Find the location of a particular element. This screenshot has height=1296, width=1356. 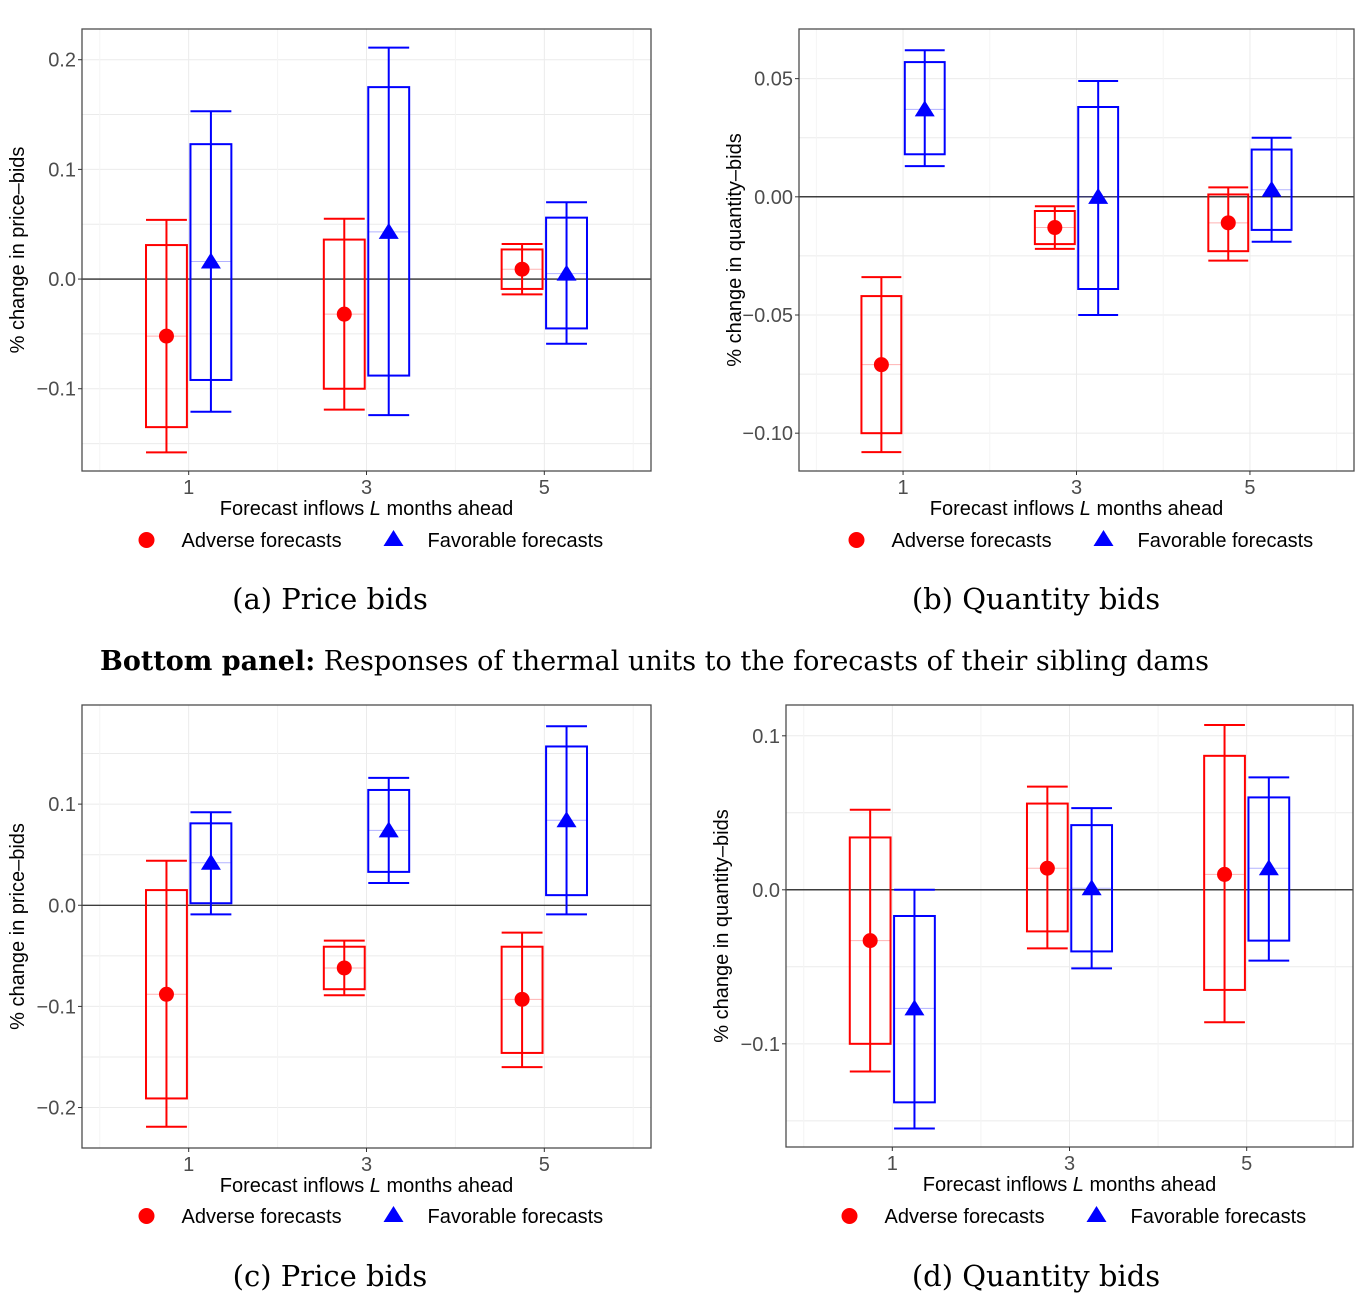

panel-caption: (b) Quantity bids is located at coordinates (1036, 599).